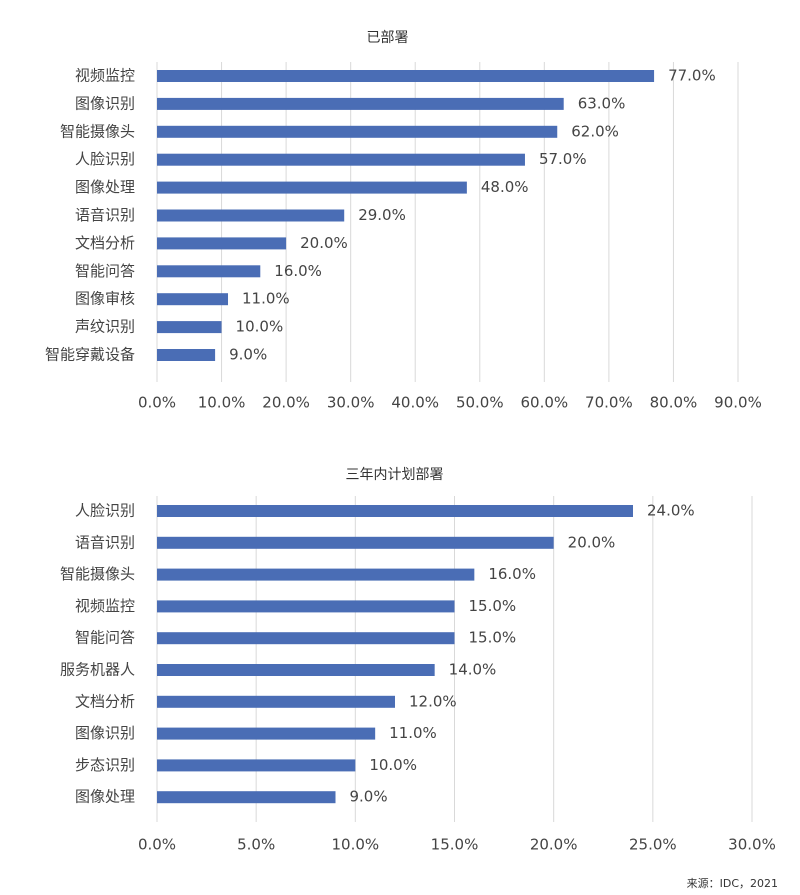 The width and height of the screenshot is (800, 895). I want to click on x-tick-label: 70.0%, so click(609, 403).